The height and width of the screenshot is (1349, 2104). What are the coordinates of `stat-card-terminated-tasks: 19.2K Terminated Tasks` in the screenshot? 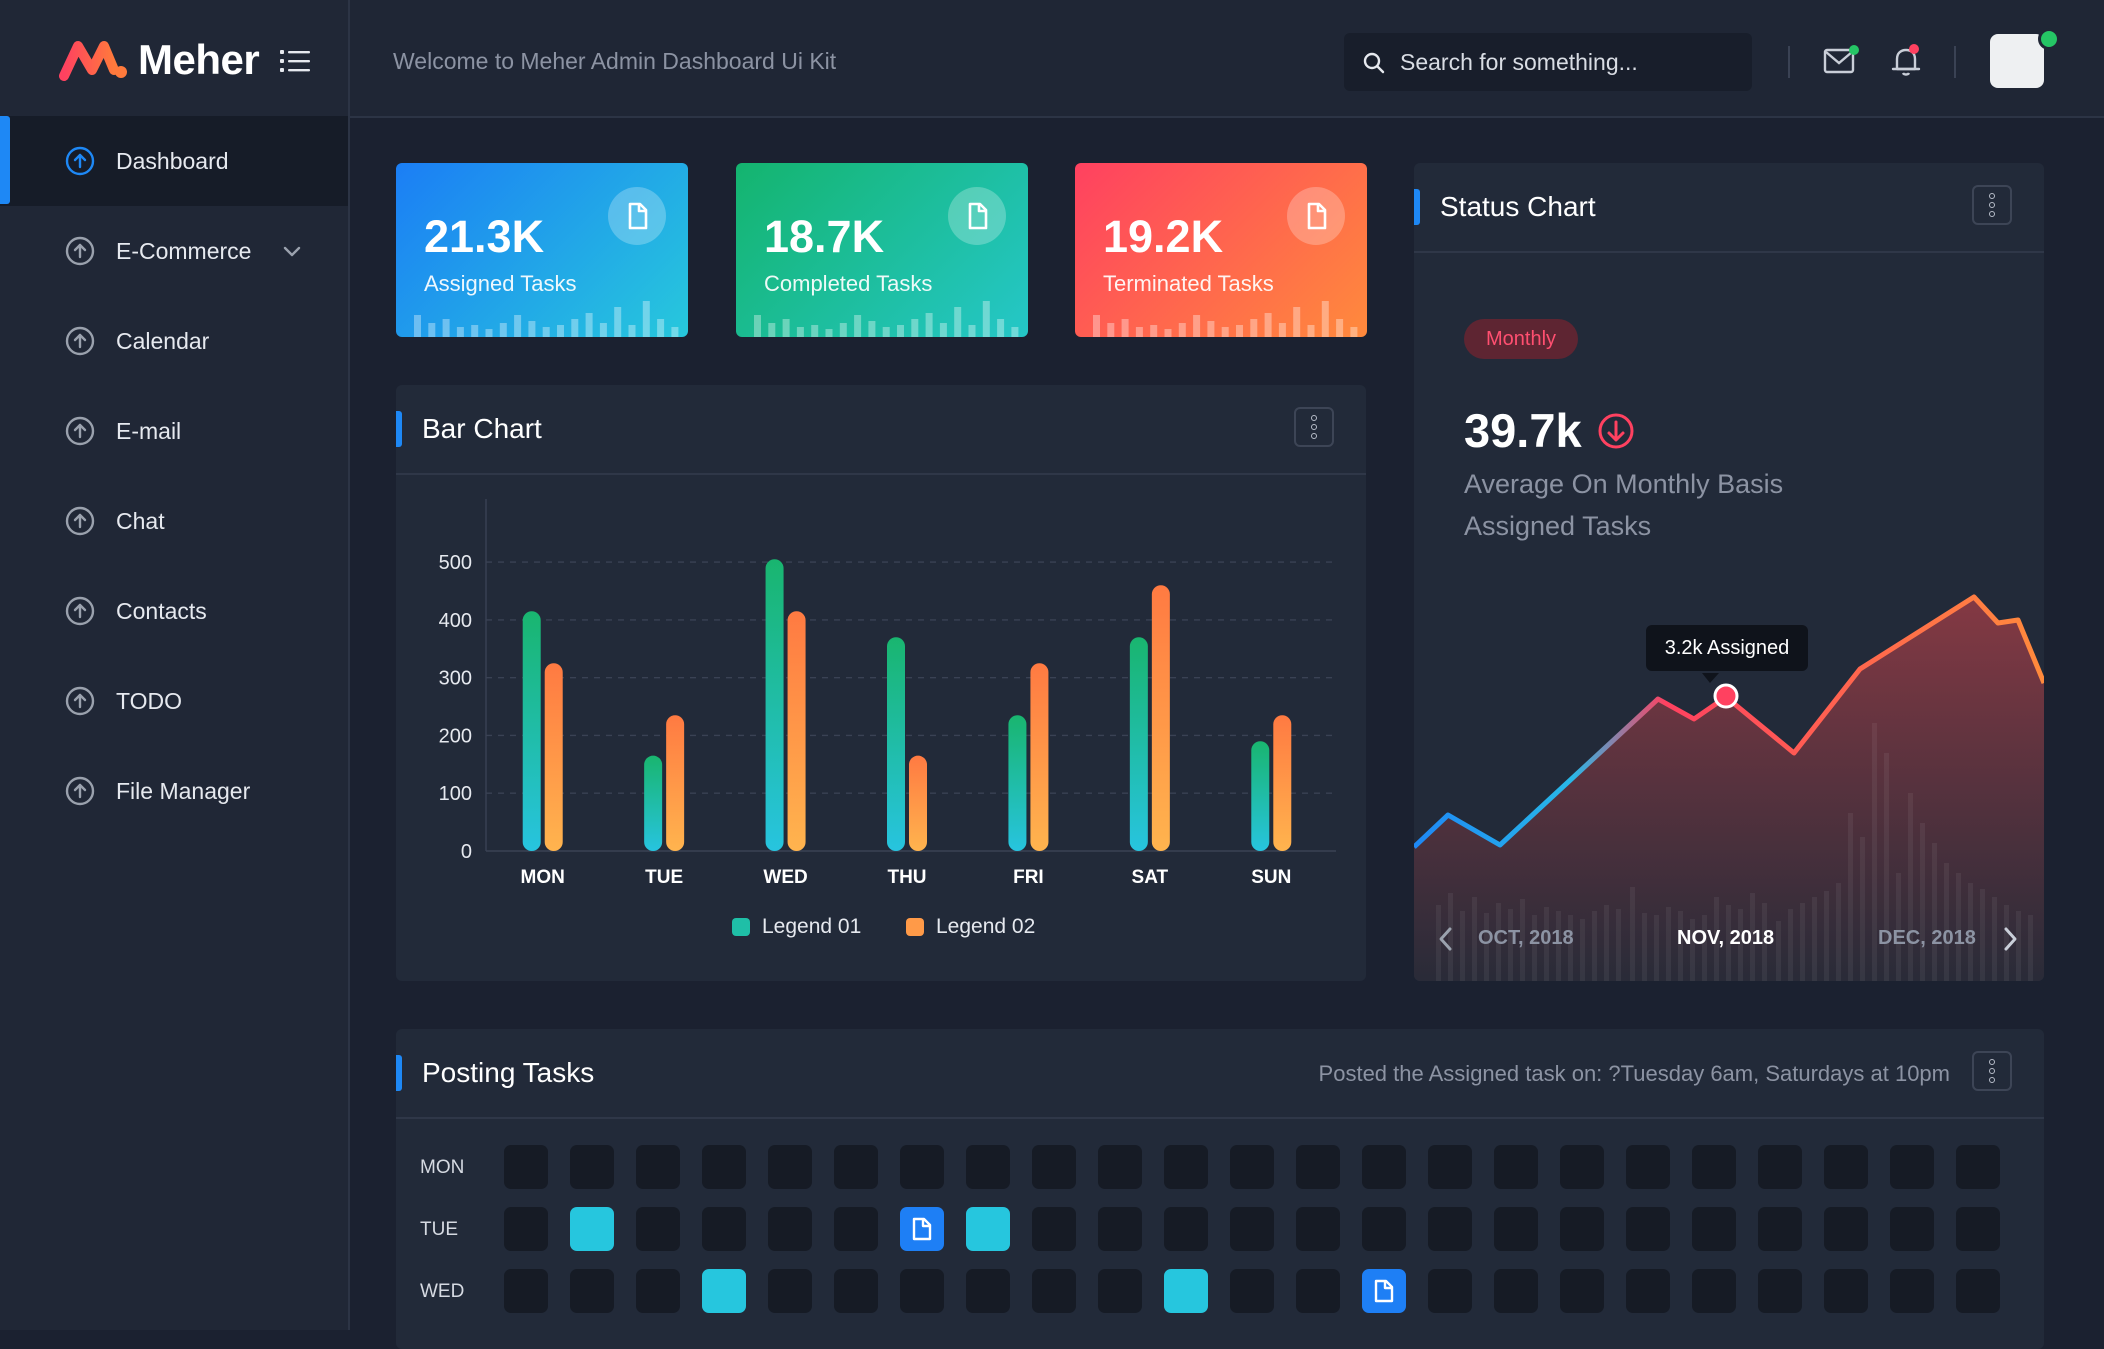 It's located at (1221, 250).